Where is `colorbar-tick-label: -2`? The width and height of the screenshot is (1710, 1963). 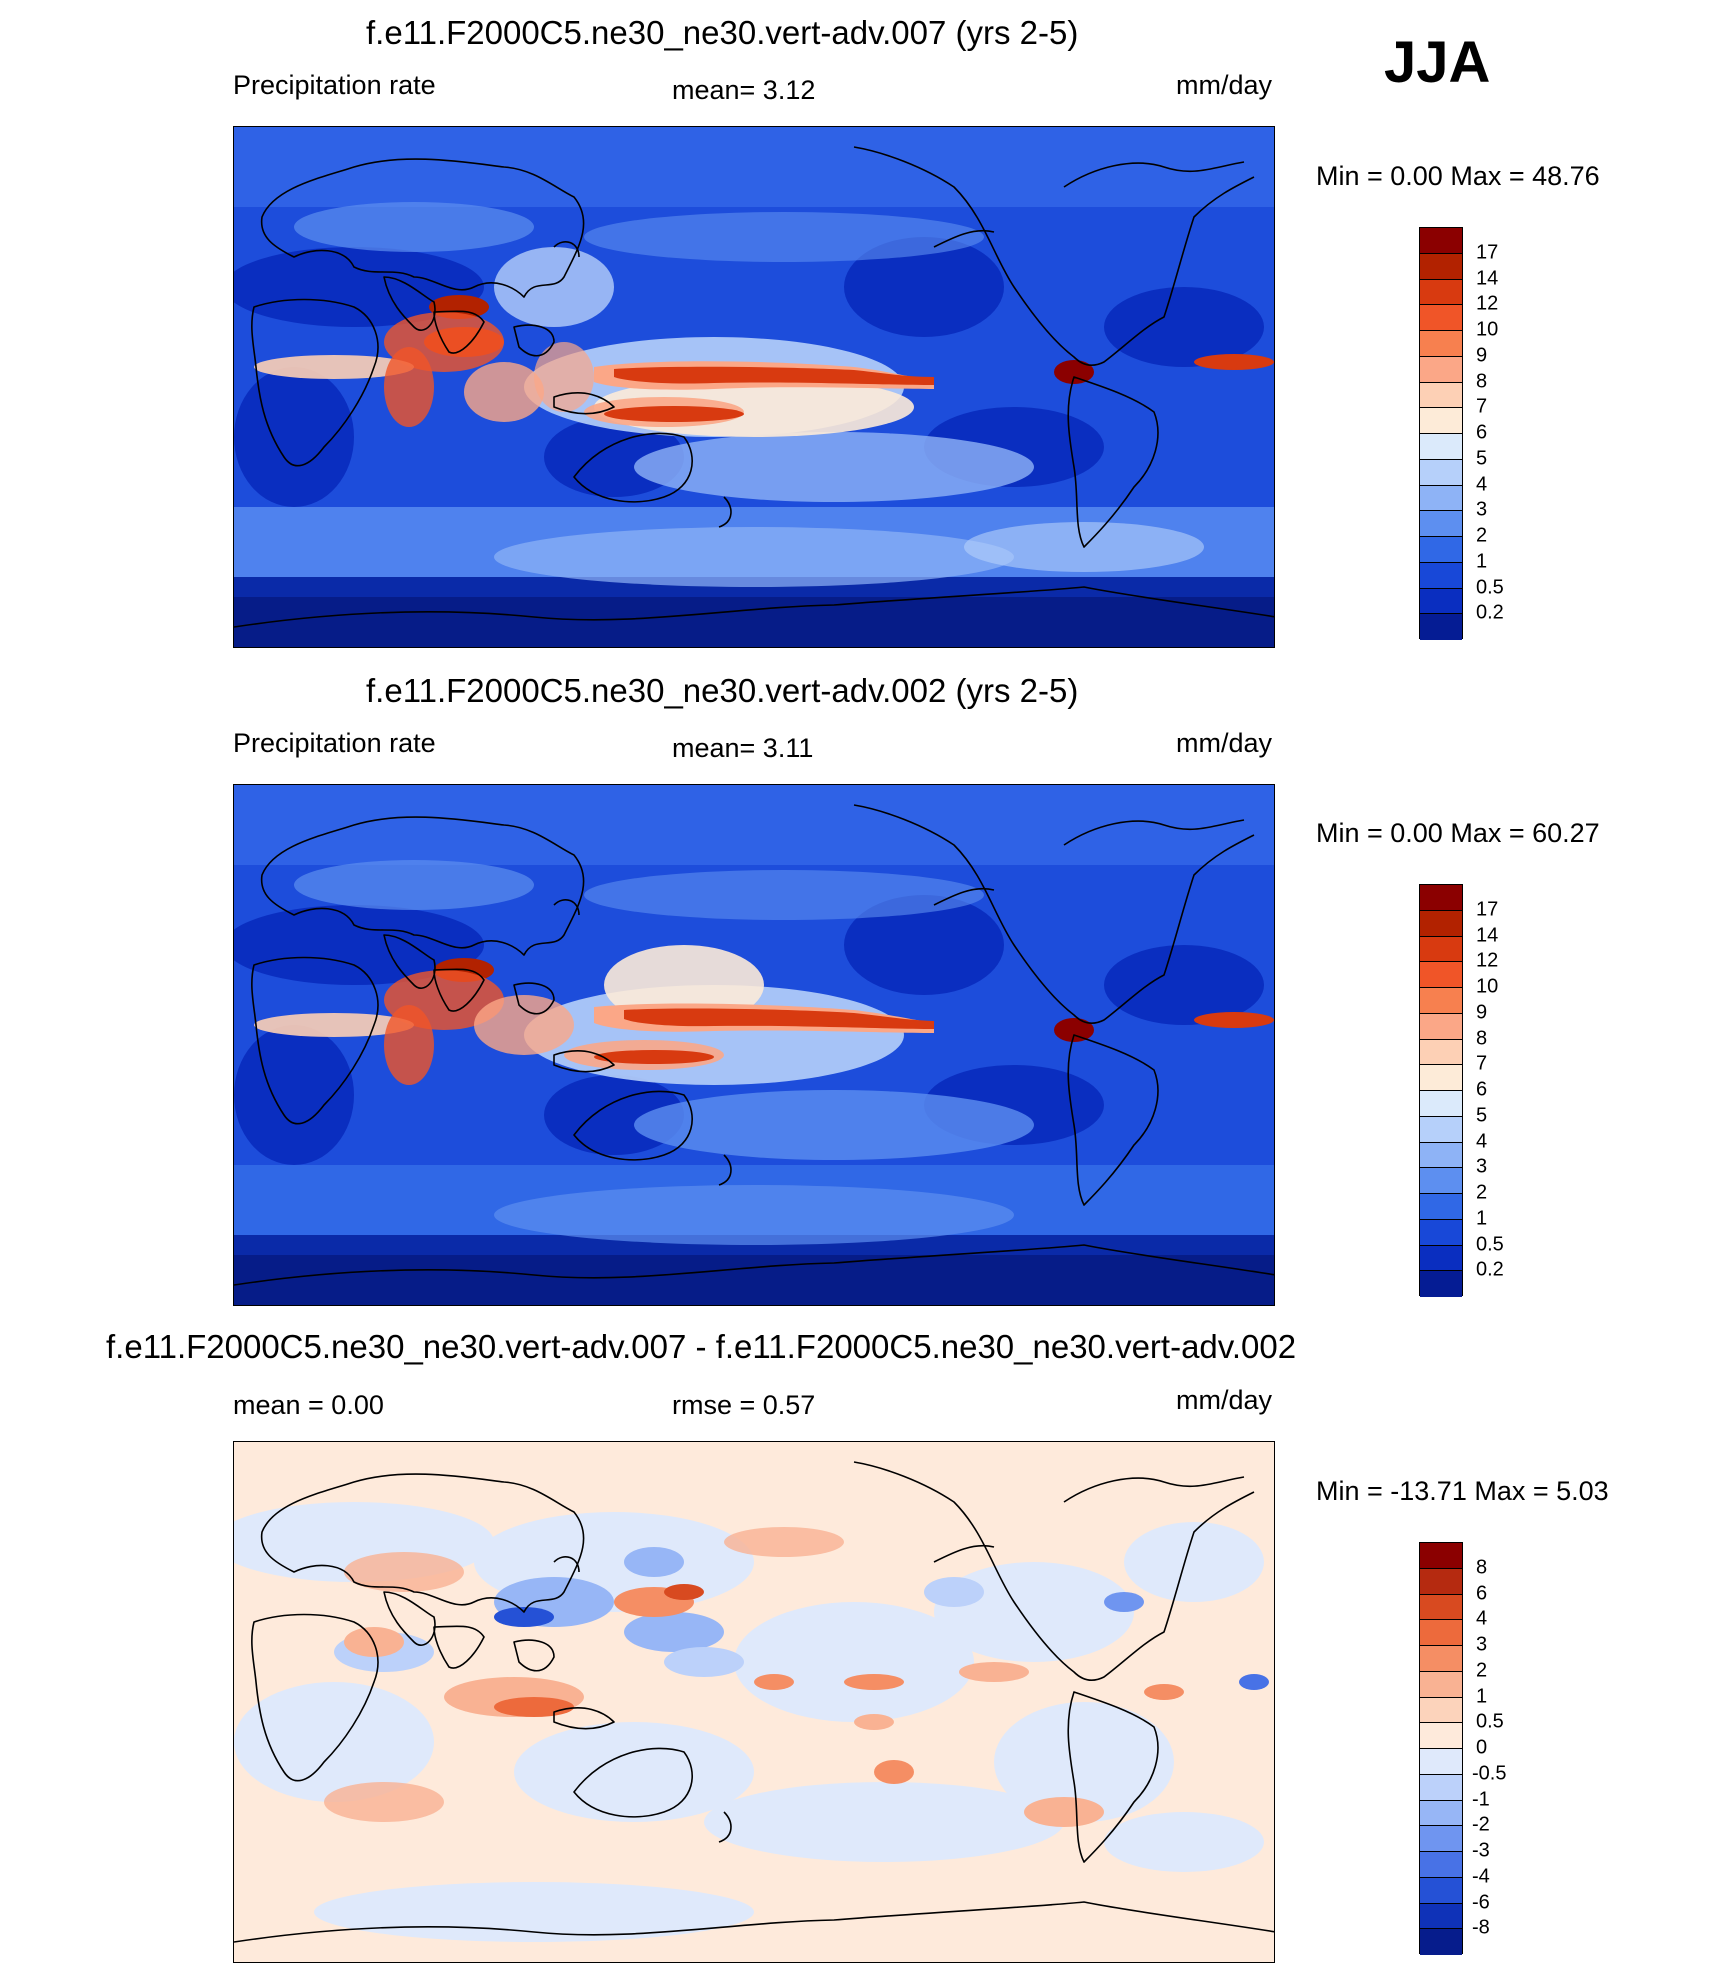 colorbar-tick-label: -2 is located at coordinates (1481, 1824).